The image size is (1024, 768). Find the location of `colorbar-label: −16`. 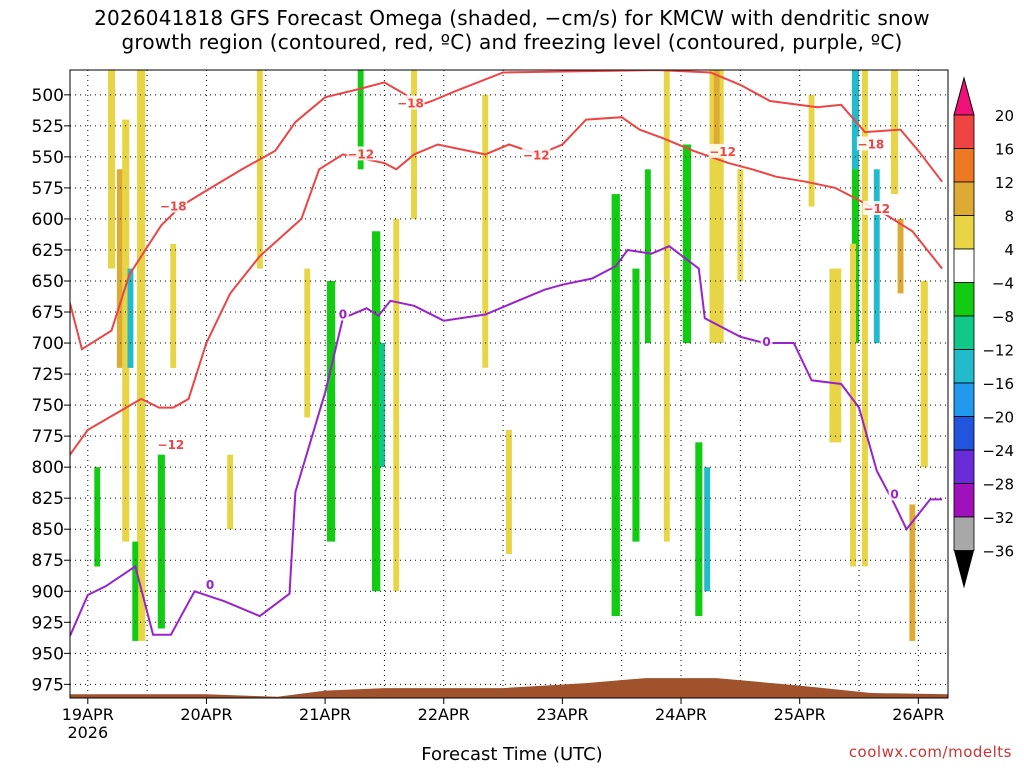

colorbar-label: −16 is located at coordinates (998, 384).